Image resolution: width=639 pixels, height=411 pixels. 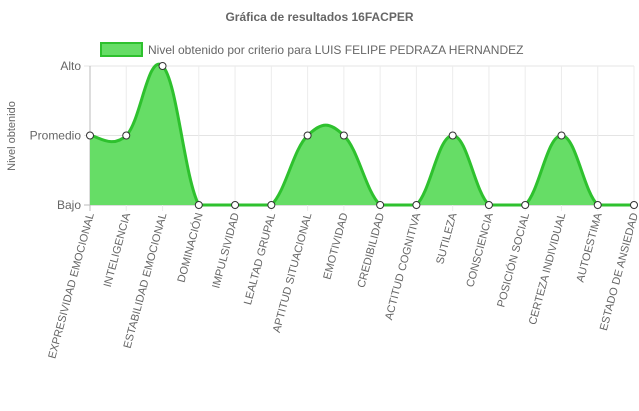 I want to click on y-tick-label: Promedio, so click(x=56, y=136).